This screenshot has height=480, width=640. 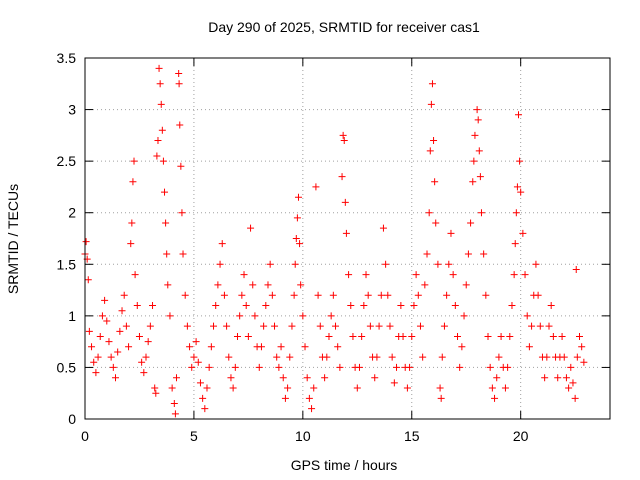 What do you see at coordinates (72, 213) in the screenshot?
I see `y-tick-label: 2` at bounding box center [72, 213].